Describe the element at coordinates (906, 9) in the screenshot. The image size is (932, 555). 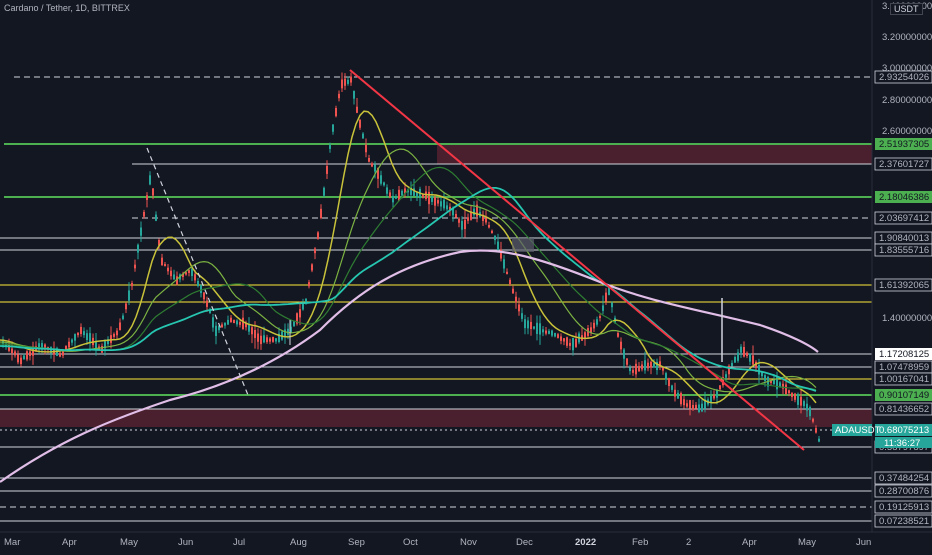
I see `currency-button: USDT` at that location.